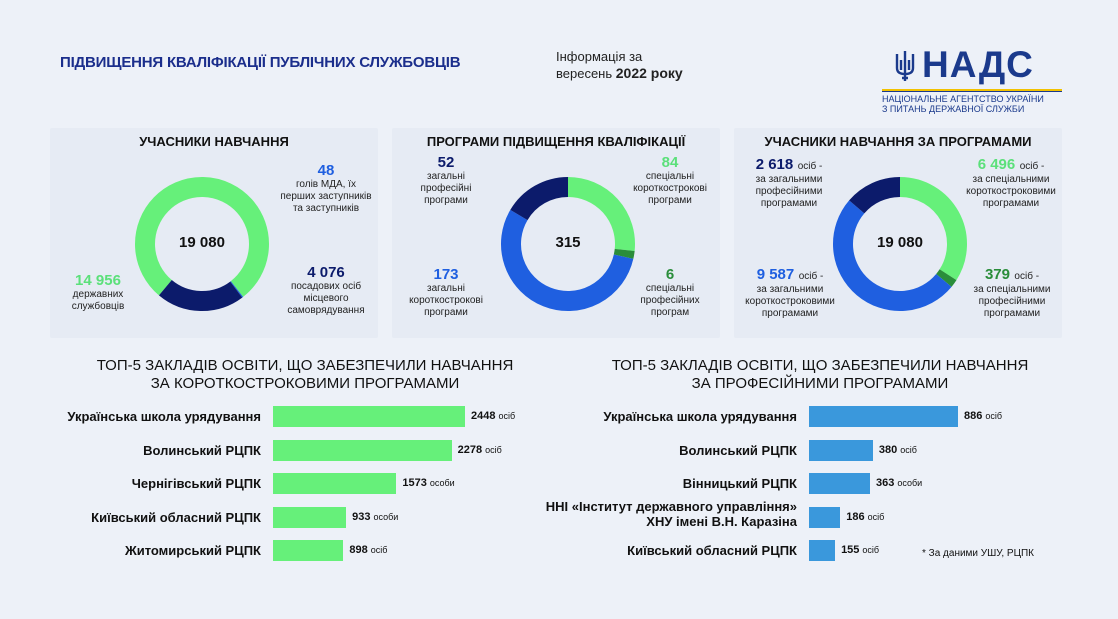  Describe the element at coordinates (774, 164) in the screenshot. I see `item-value: 2 618` at that location.